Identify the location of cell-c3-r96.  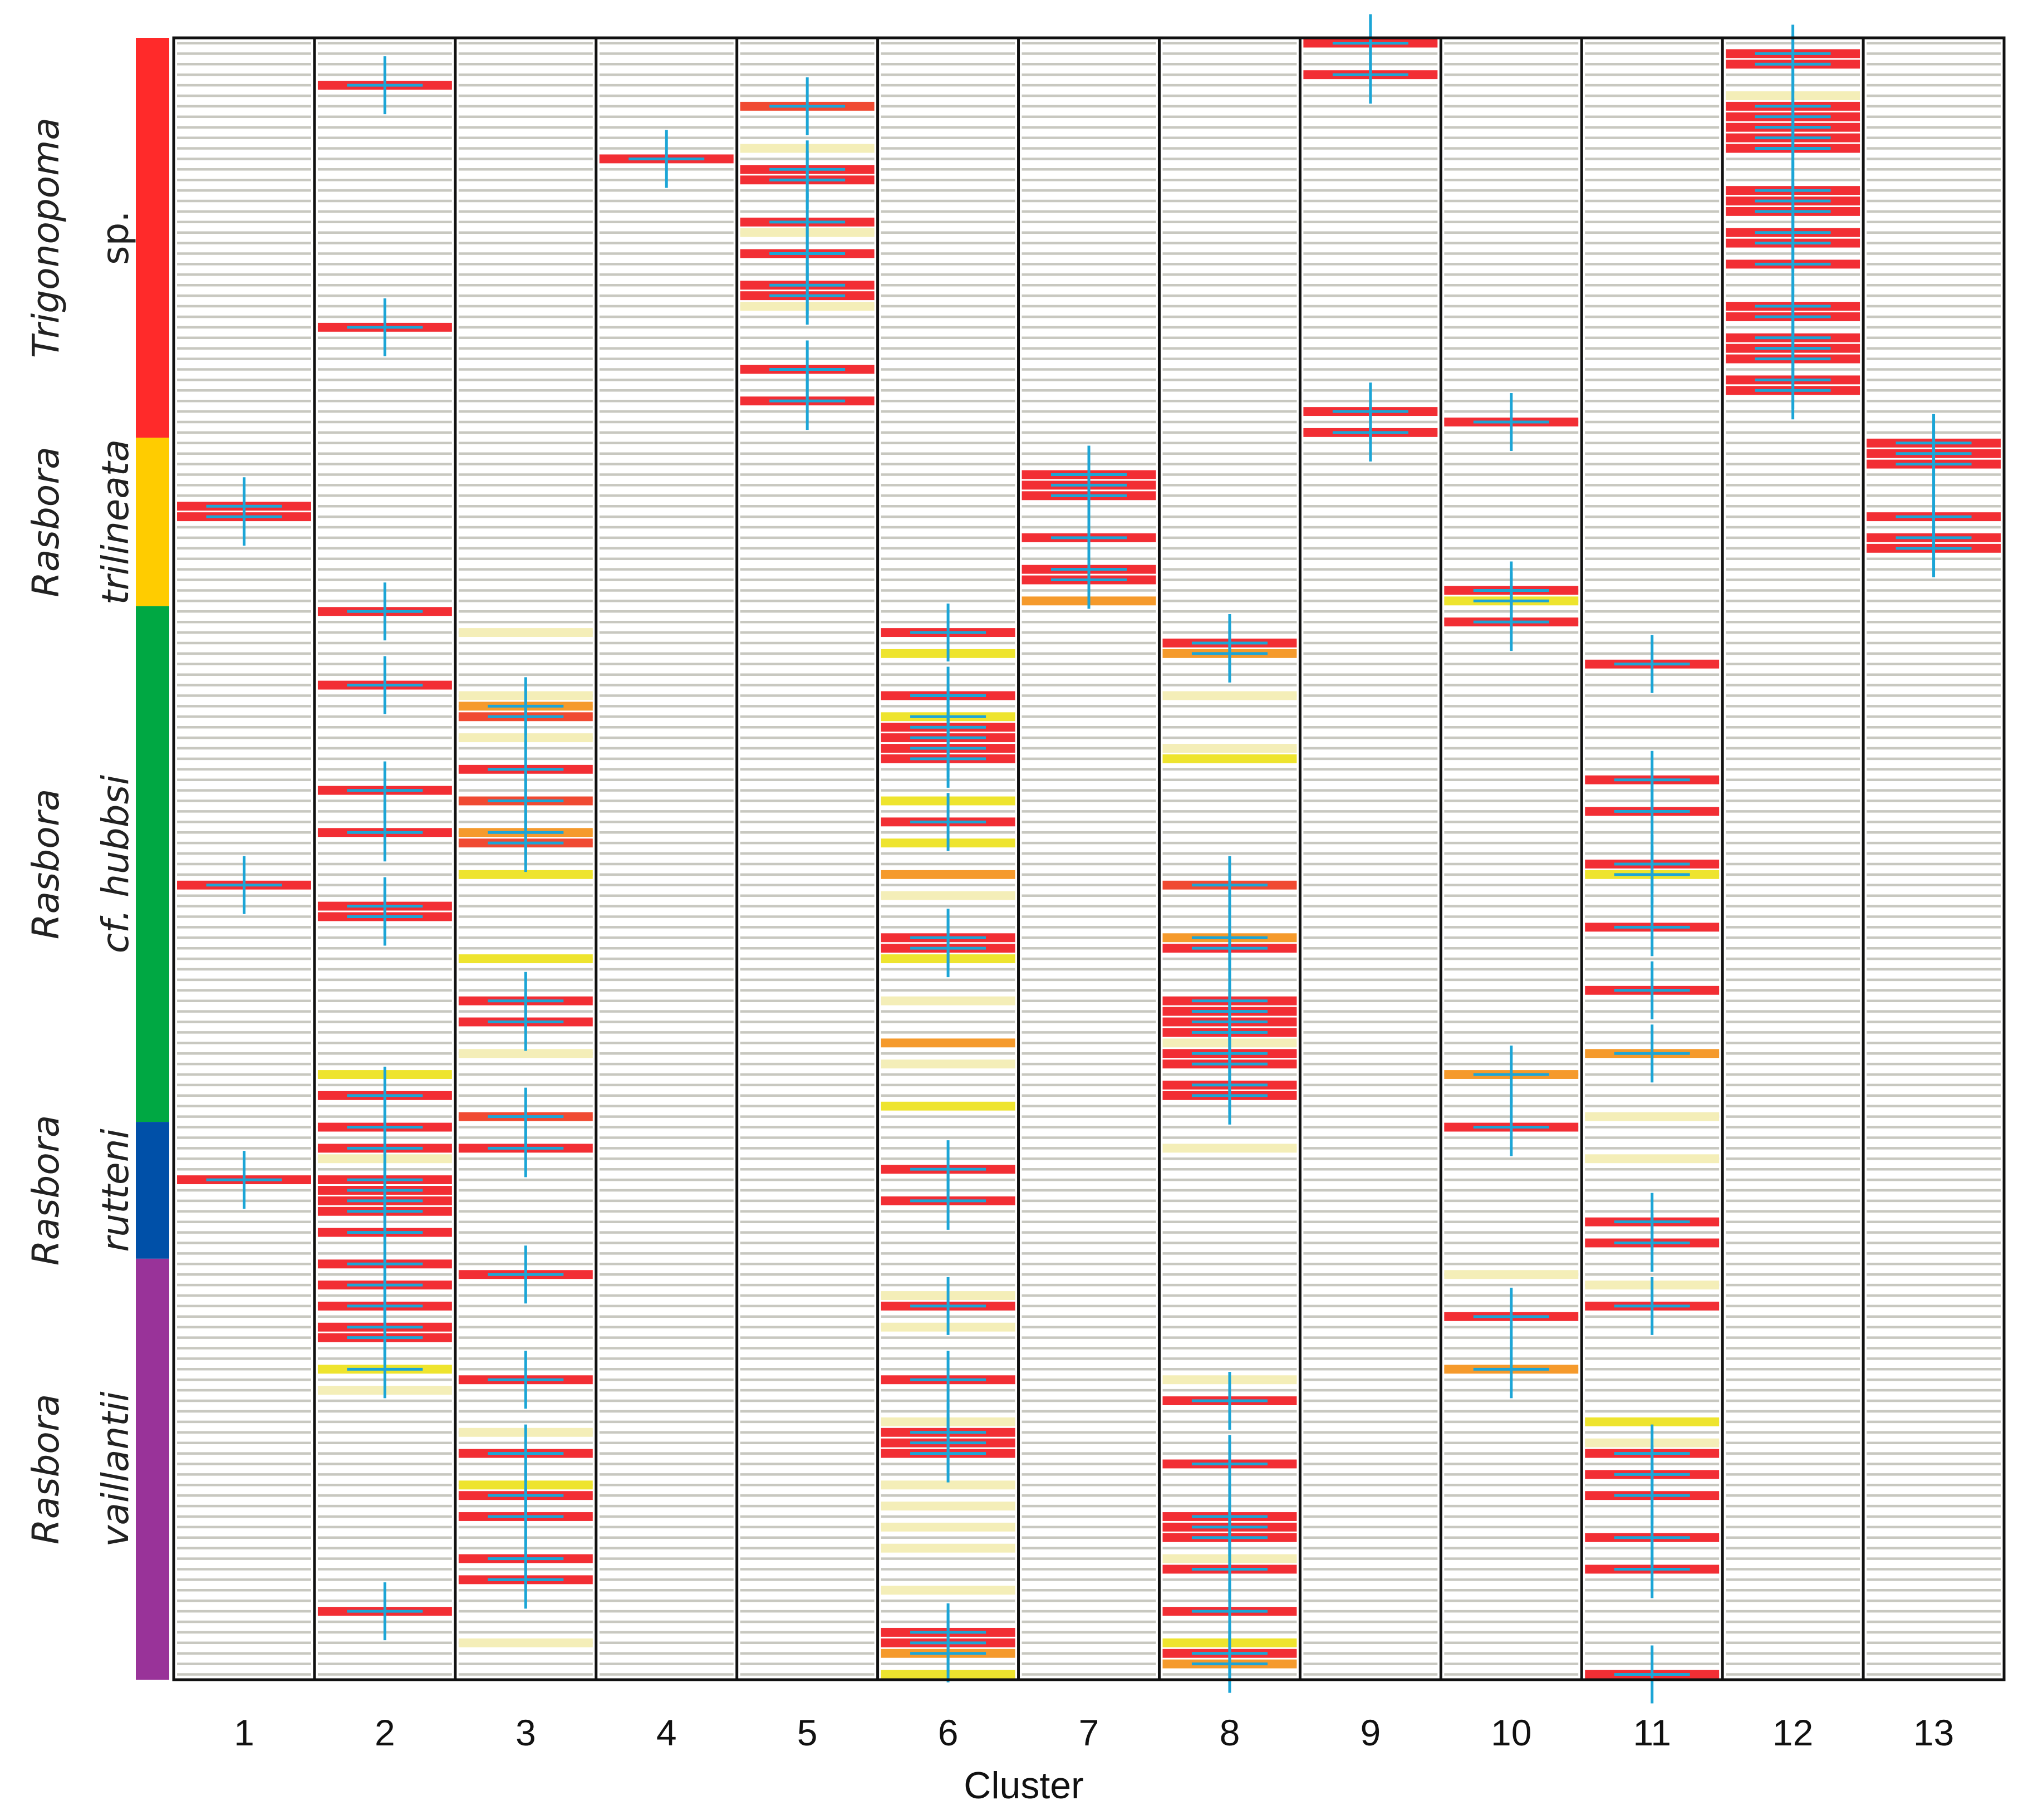
(525, 1053).